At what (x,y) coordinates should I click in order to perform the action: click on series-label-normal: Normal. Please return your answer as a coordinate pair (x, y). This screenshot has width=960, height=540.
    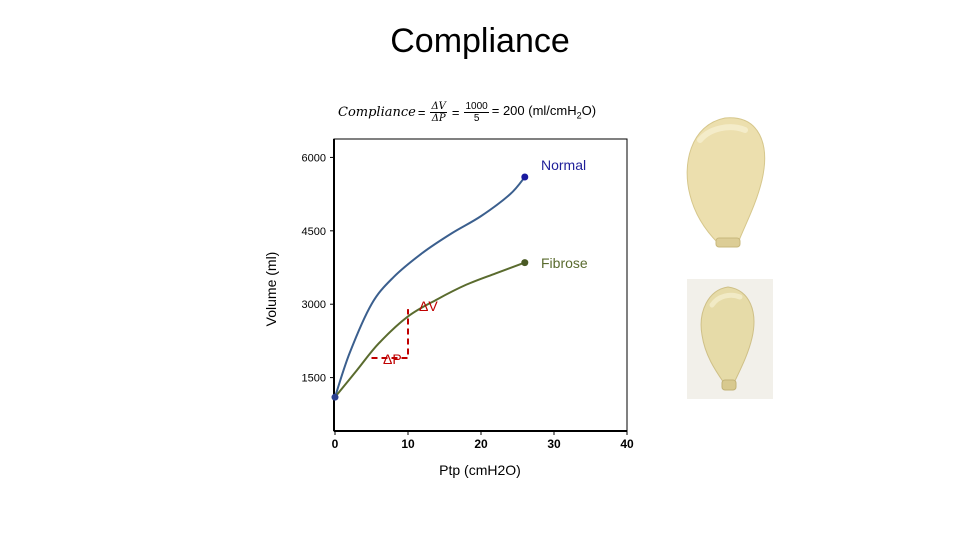
    Looking at the image, I should click on (563, 165).